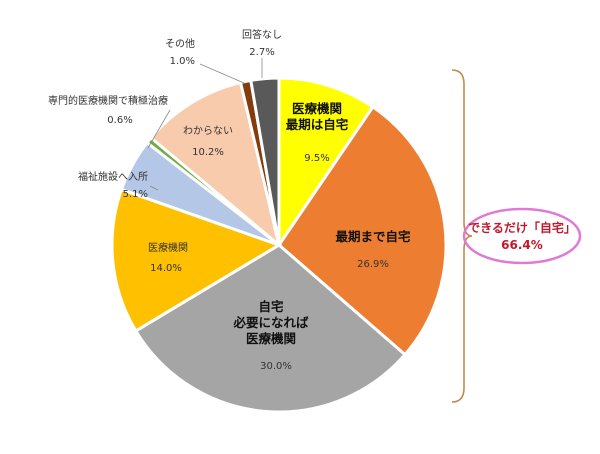 The width and height of the screenshot is (600, 454). Describe the element at coordinates (168, 247) in the screenshot. I see `slice-label-iryo-kikan: 医療機関` at that location.